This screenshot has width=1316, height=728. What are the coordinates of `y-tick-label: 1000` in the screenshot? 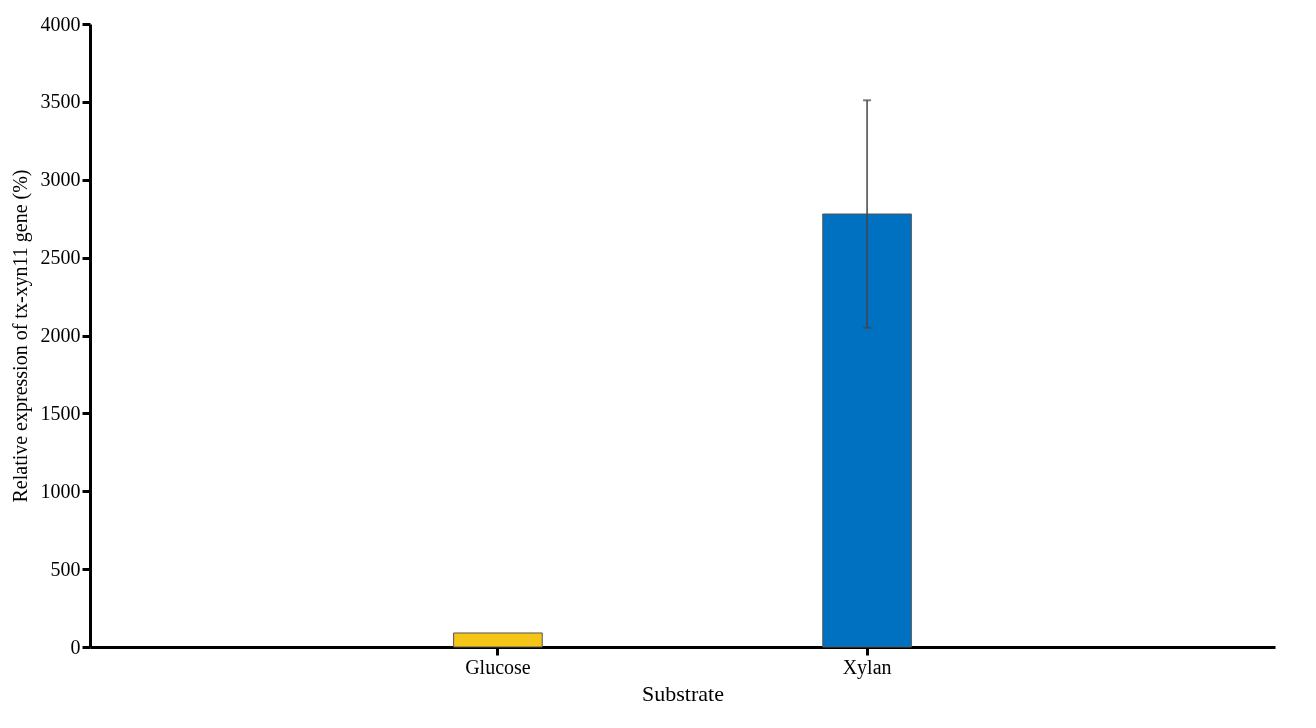 It's located at (60, 490).